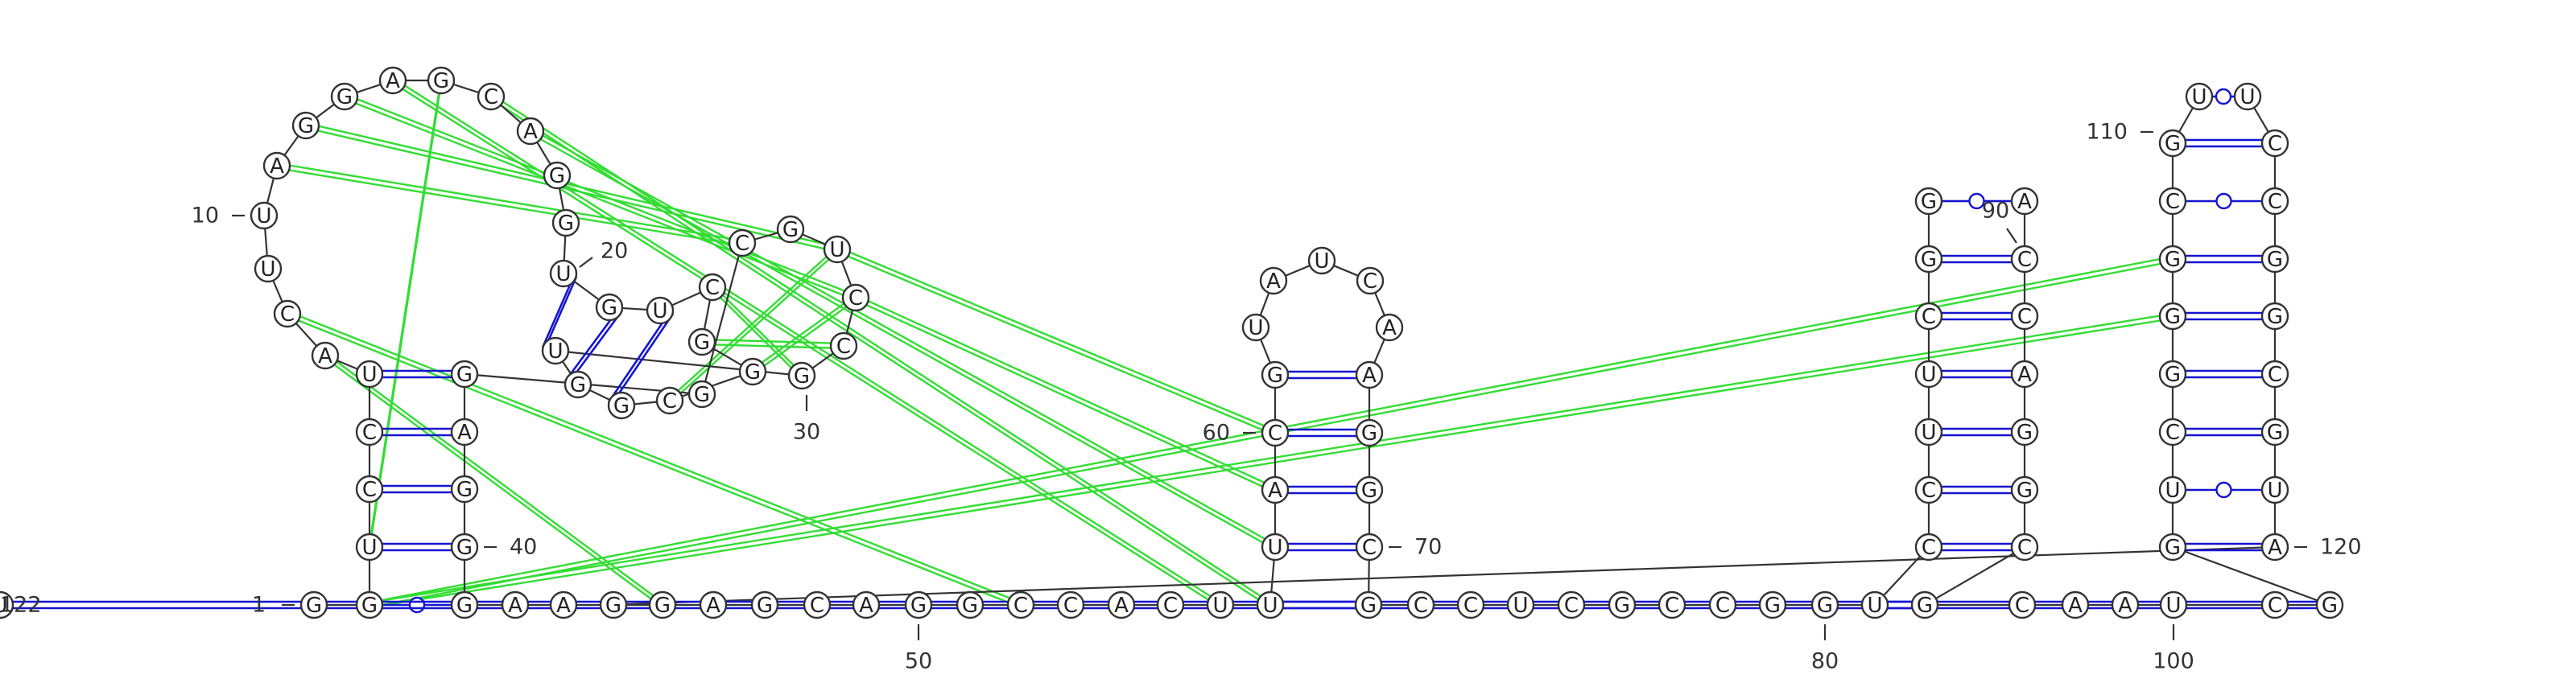 The width and height of the screenshot is (2576, 687). Describe the element at coordinates (1415, 548) in the screenshot. I see `position-label: 70` at that location.